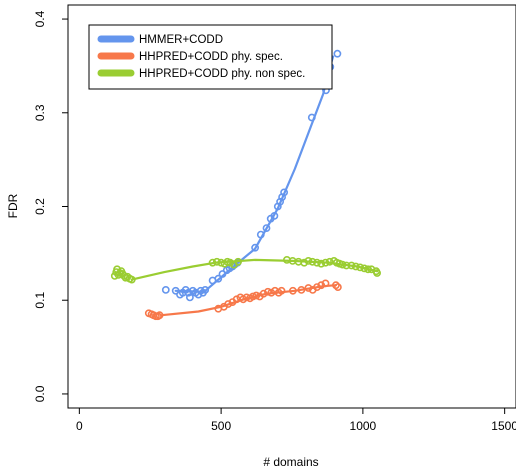  What do you see at coordinates (40, 393) in the screenshot?
I see `y-tick-label: 0.0` at bounding box center [40, 393].